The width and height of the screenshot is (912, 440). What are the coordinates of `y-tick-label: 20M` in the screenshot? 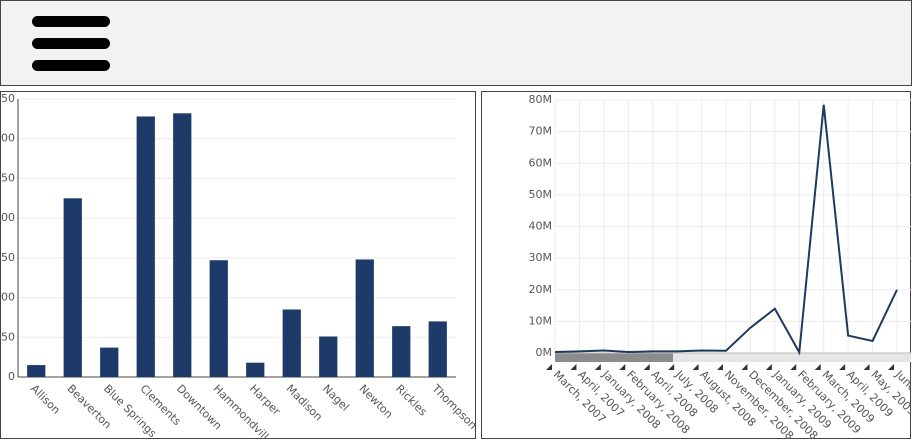 It's located at (541, 289).